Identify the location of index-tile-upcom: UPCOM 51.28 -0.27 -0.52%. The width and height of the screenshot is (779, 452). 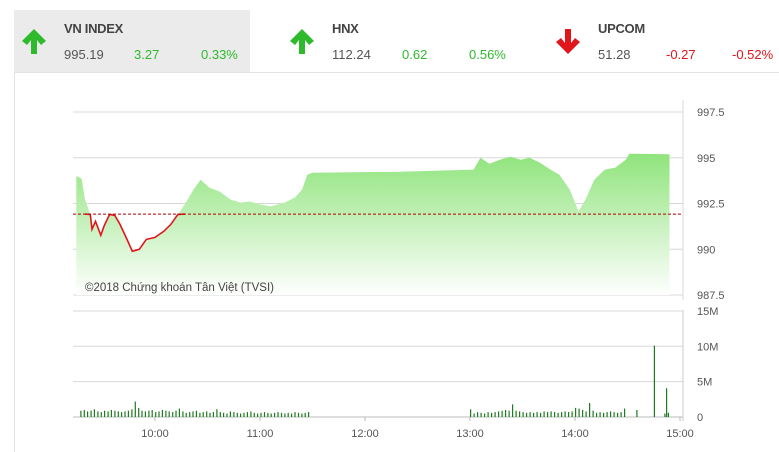
(663, 41).